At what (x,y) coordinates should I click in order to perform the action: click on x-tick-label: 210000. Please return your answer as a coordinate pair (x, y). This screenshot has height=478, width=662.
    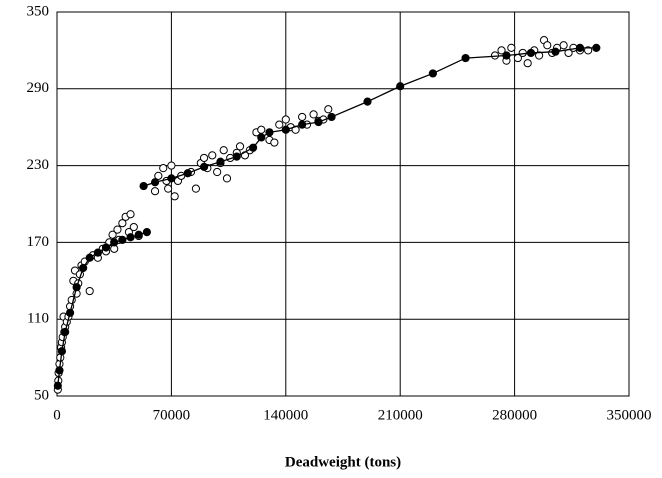
    Looking at the image, I should click on (400, 415).